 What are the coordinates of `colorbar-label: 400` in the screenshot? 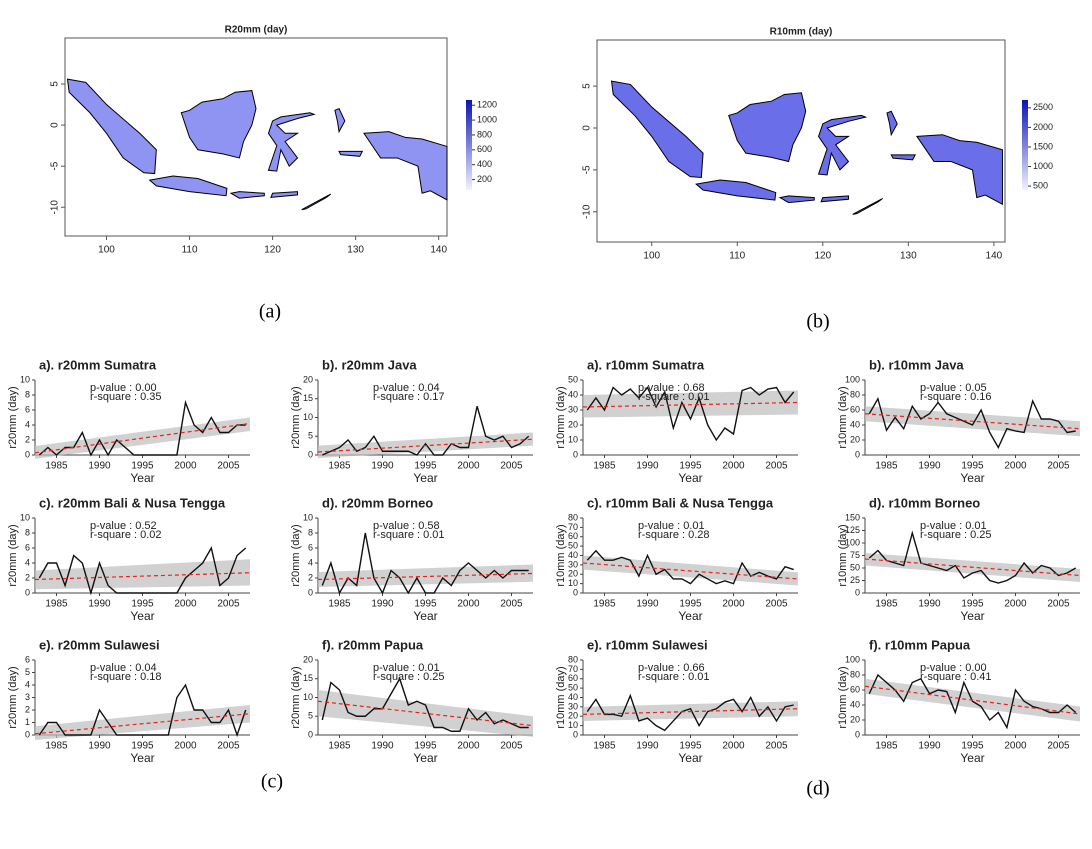 It's located at (484, 164).